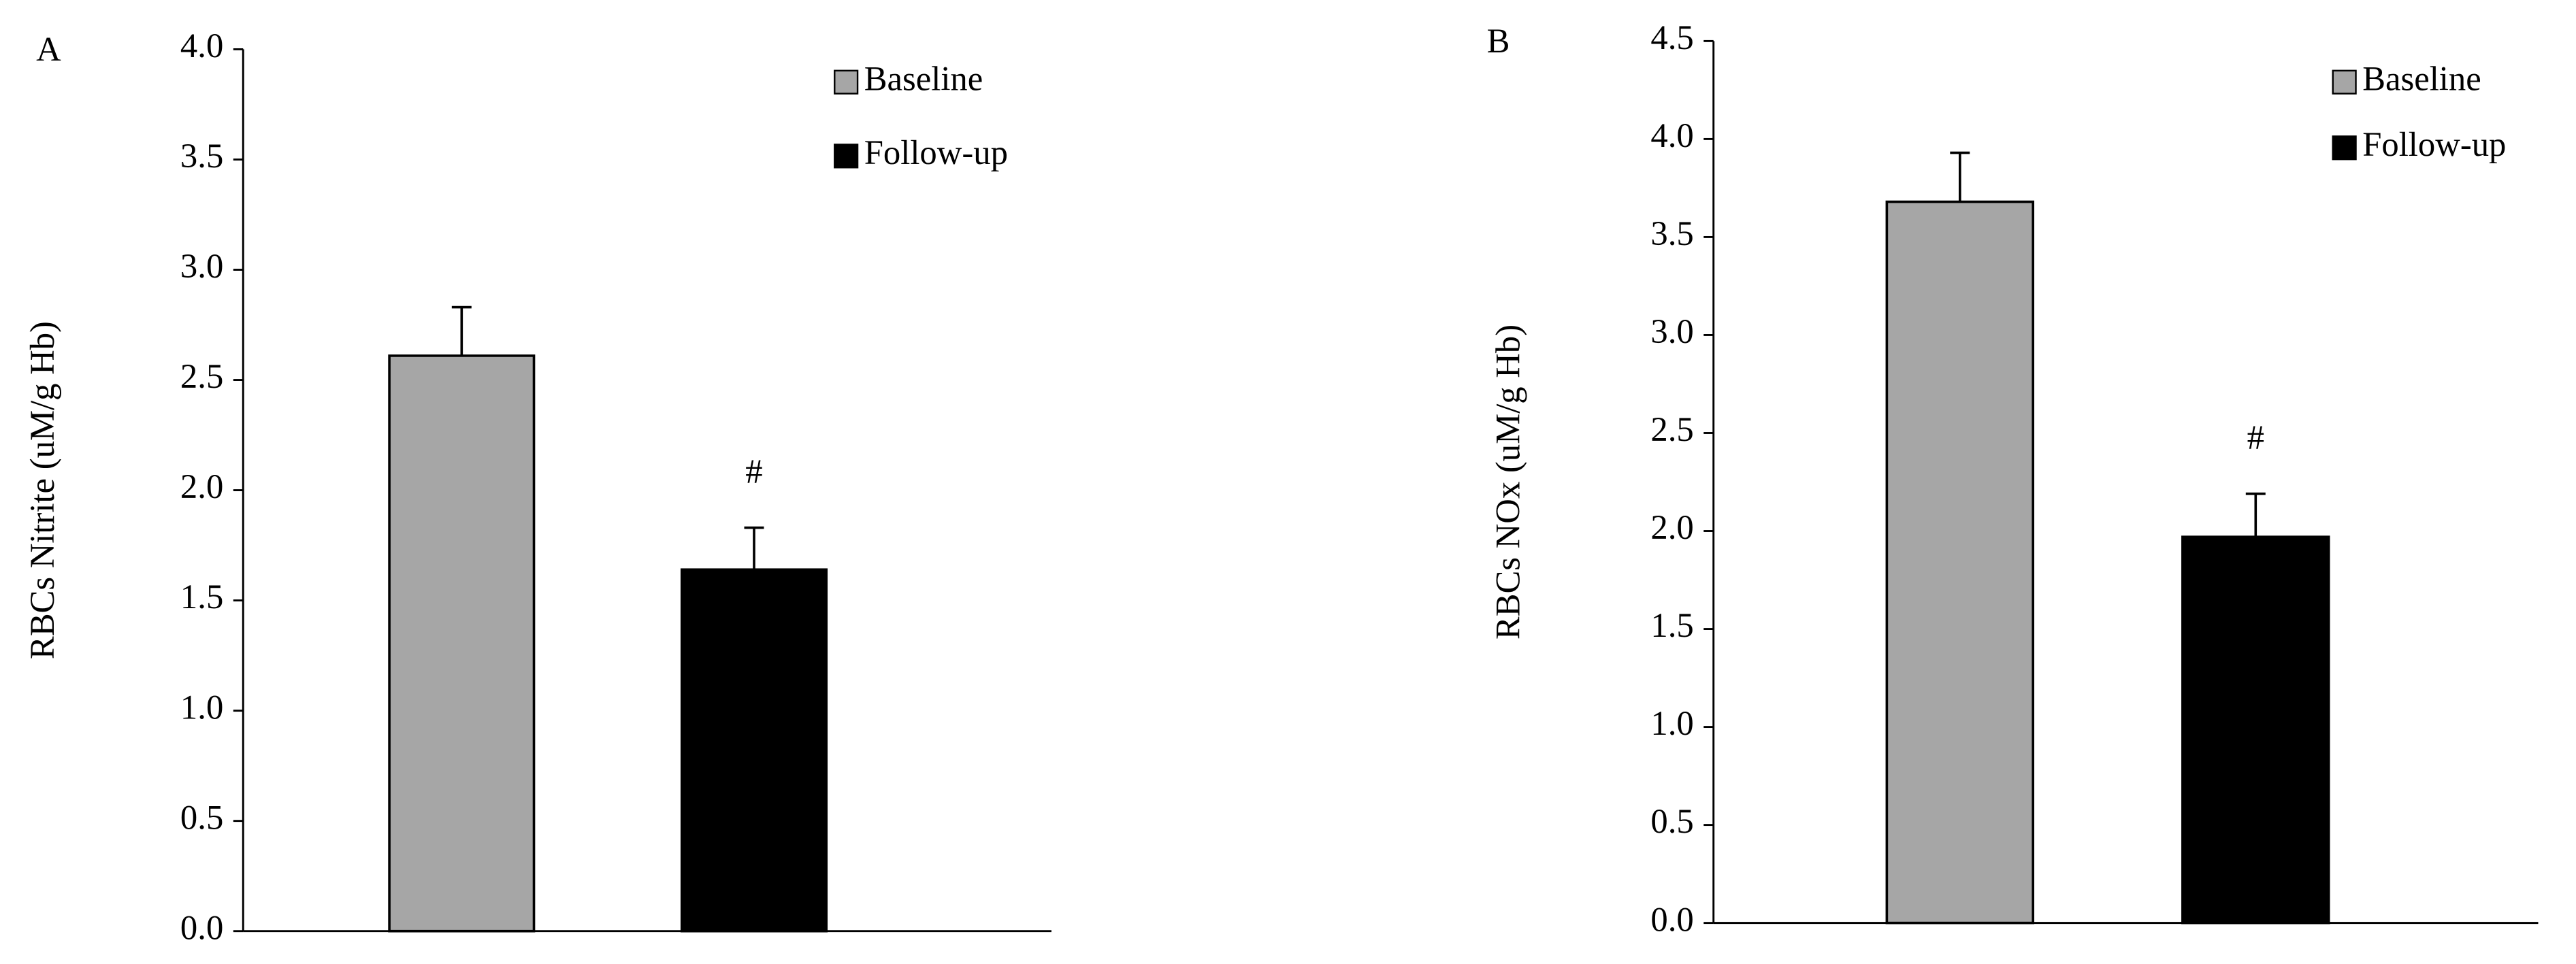  I want to click on y-axis-label: RBCs NOx (uM/g Hb), so click(1508, 482).